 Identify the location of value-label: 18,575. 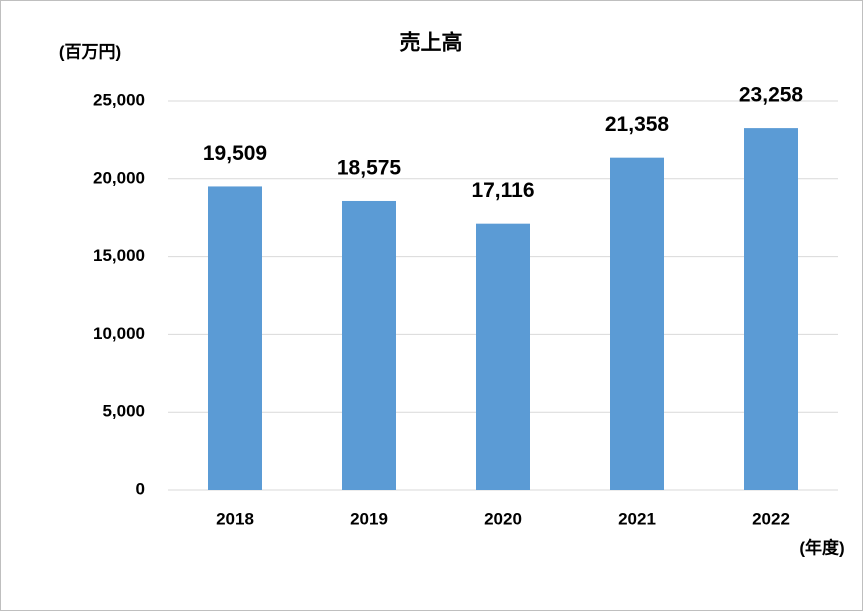
(369, 168).